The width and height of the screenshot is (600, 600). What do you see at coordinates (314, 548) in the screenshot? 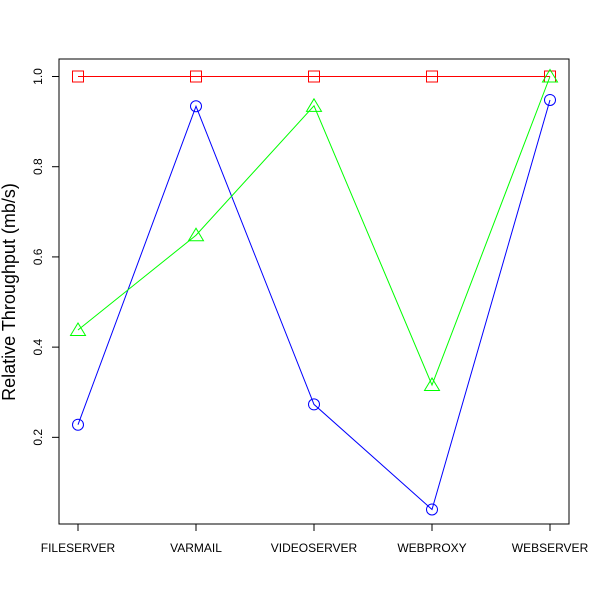
I see `x-tick-label: VIDEOSERVER` at bounding box center [314, 548].